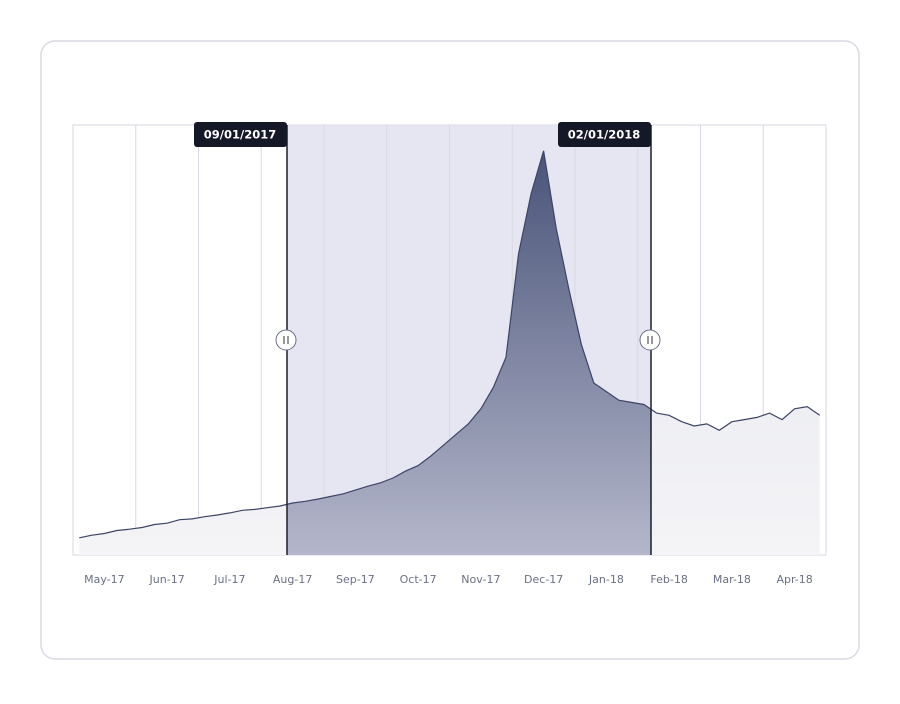 The image size is (900, 704). I want to click on x-tick-label: Feb-18, so click(668, 579).